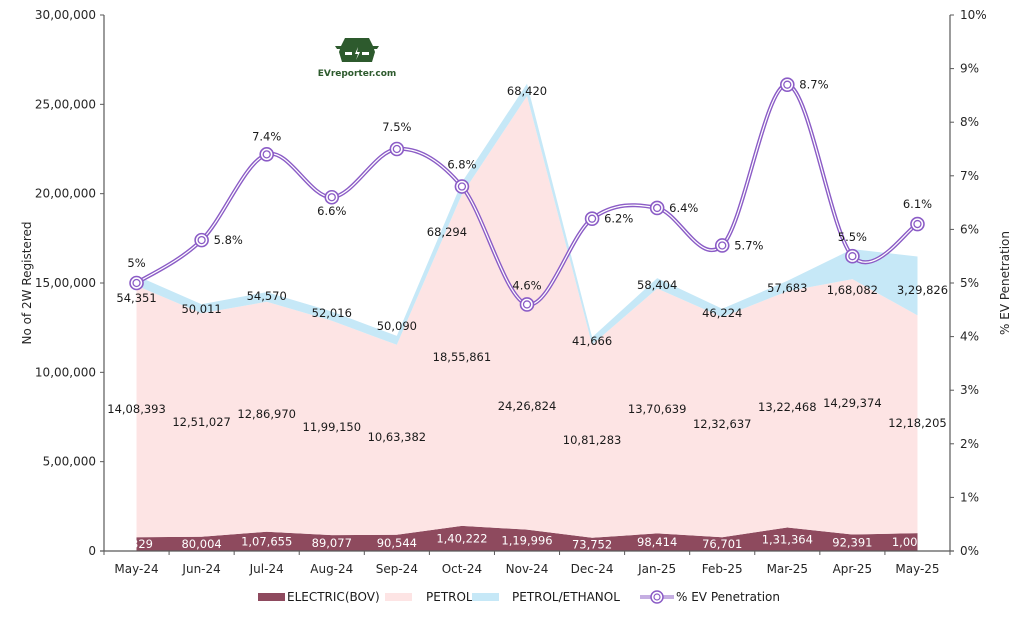  Describe the element at coordinates (787, 569) in the screenshot. I see `x-tick-label: Mar-25` at that location.